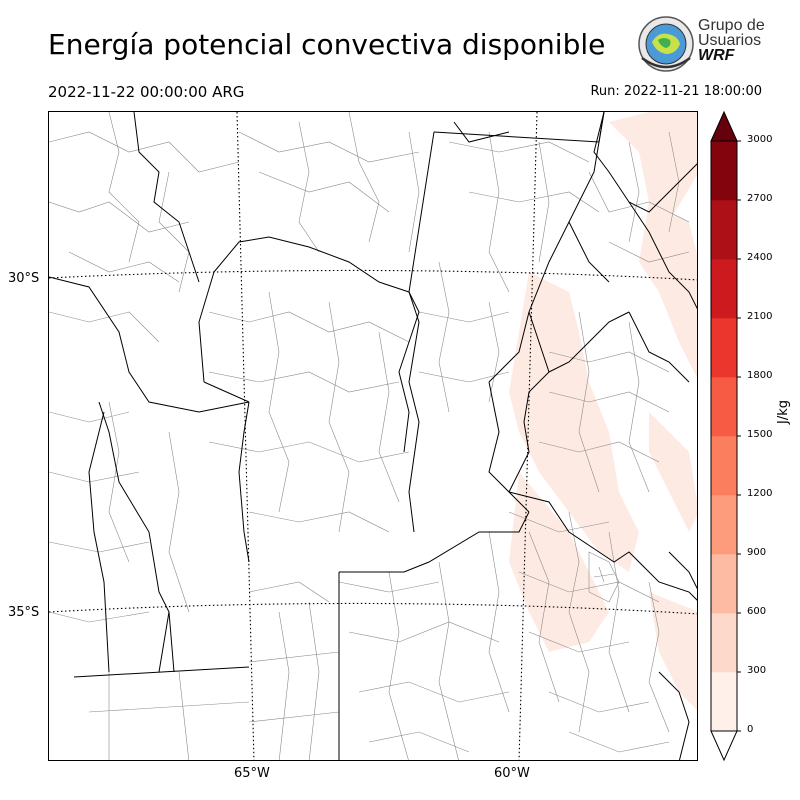 The width and height of the screenshot is (800, 800). What do you see at coordinates (724, 126) in the screenshot?
I see `colorbar-extend-high` at bounding box center [724, 126].